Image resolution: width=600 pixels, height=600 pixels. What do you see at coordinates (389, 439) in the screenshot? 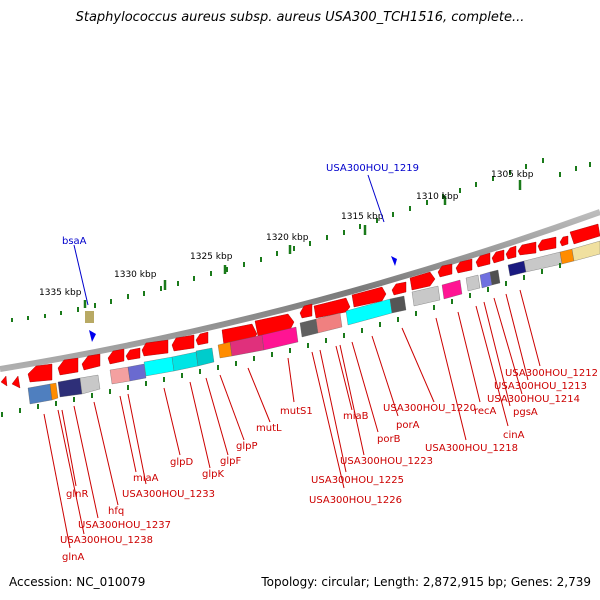
I see `gene-label: porB` at bounding box center [389, 439].